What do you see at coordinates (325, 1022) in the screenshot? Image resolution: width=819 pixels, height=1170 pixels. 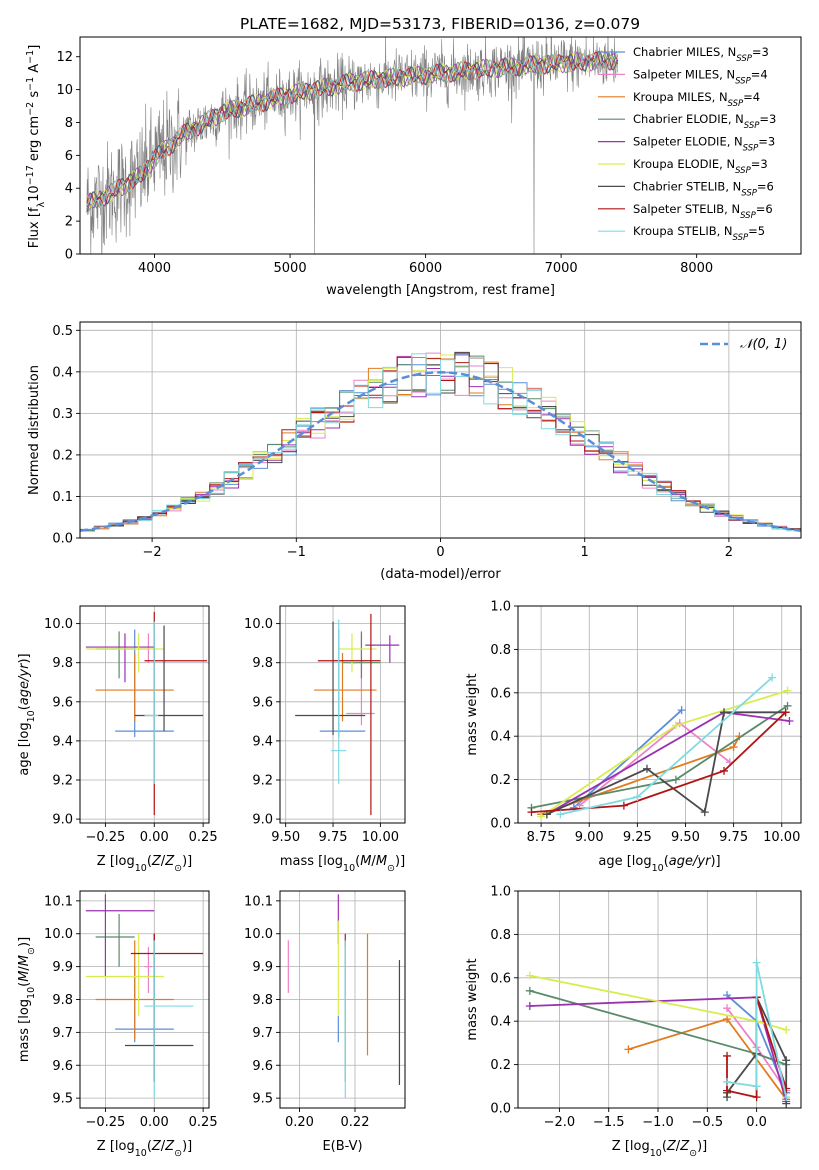 I see `panel-7: 0.20 0.22 9.5 9.6 9.7 9.8 9.9 10.0 10.1 E(B-V)` at bounding box center [325, 1022].